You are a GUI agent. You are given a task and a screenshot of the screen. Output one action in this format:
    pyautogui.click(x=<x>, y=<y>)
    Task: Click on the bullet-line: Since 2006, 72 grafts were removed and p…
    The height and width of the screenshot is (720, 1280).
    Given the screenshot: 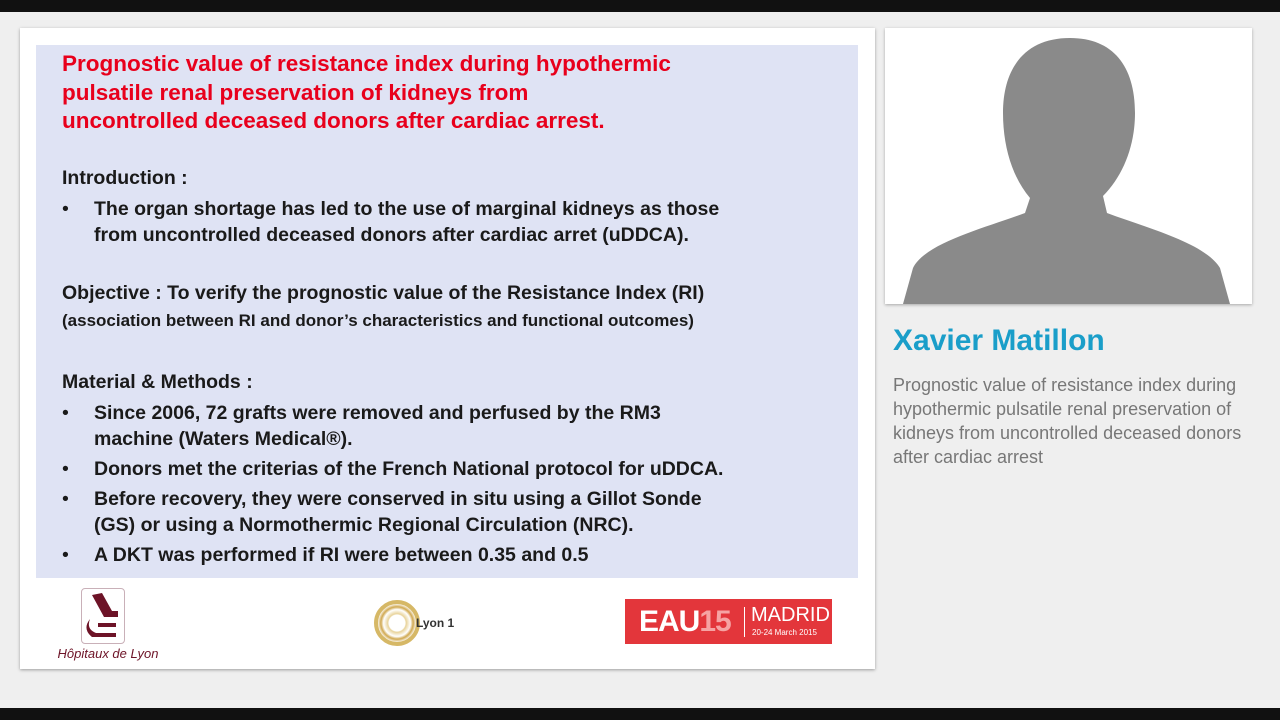 What is the action you would take?
    pyautogui.click(x=377, y=413)
    